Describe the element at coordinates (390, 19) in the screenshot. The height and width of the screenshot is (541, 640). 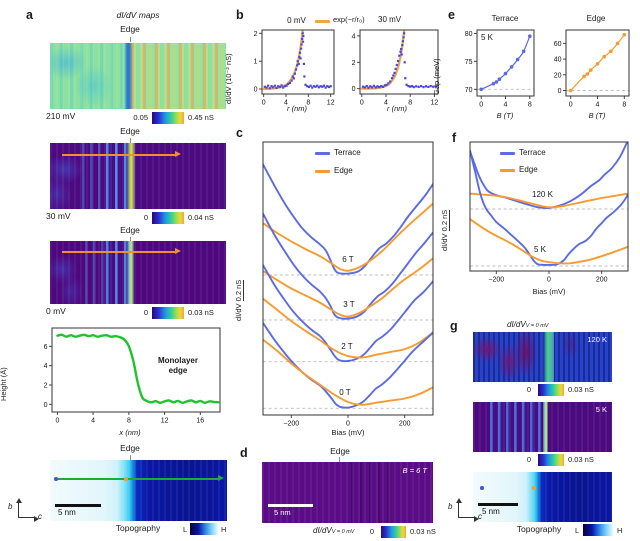
I see `plot-title-30mv: 30 mV` at that location.